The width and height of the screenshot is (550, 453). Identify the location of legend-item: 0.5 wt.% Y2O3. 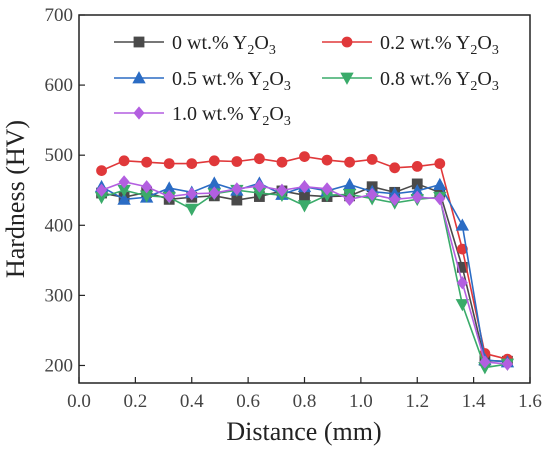
(202, 81).